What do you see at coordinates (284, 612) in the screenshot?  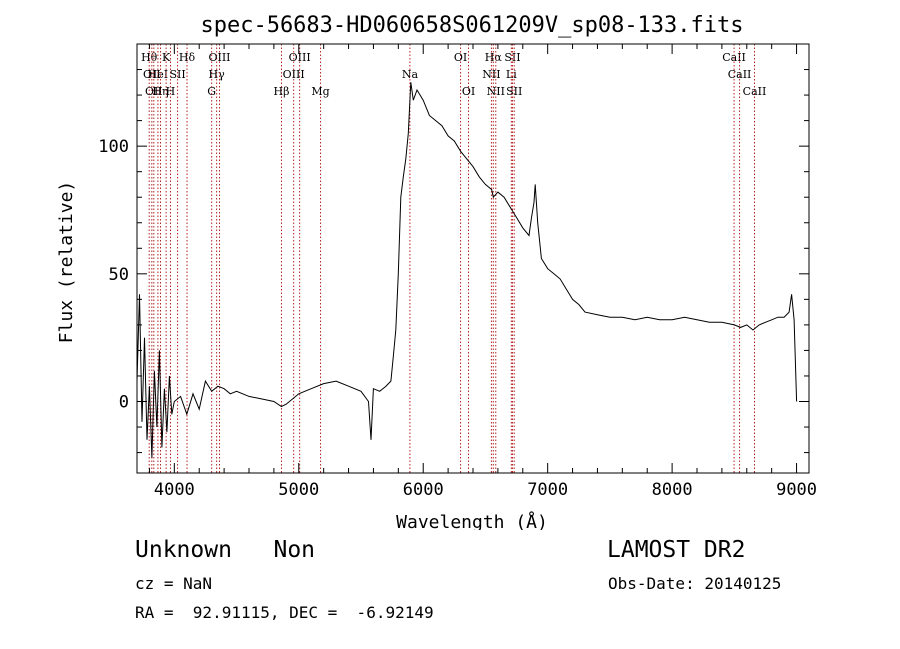 I see `coordinates-label: RA = 92.91115, DEC = -6.92149` at bounding box center [284, 612].